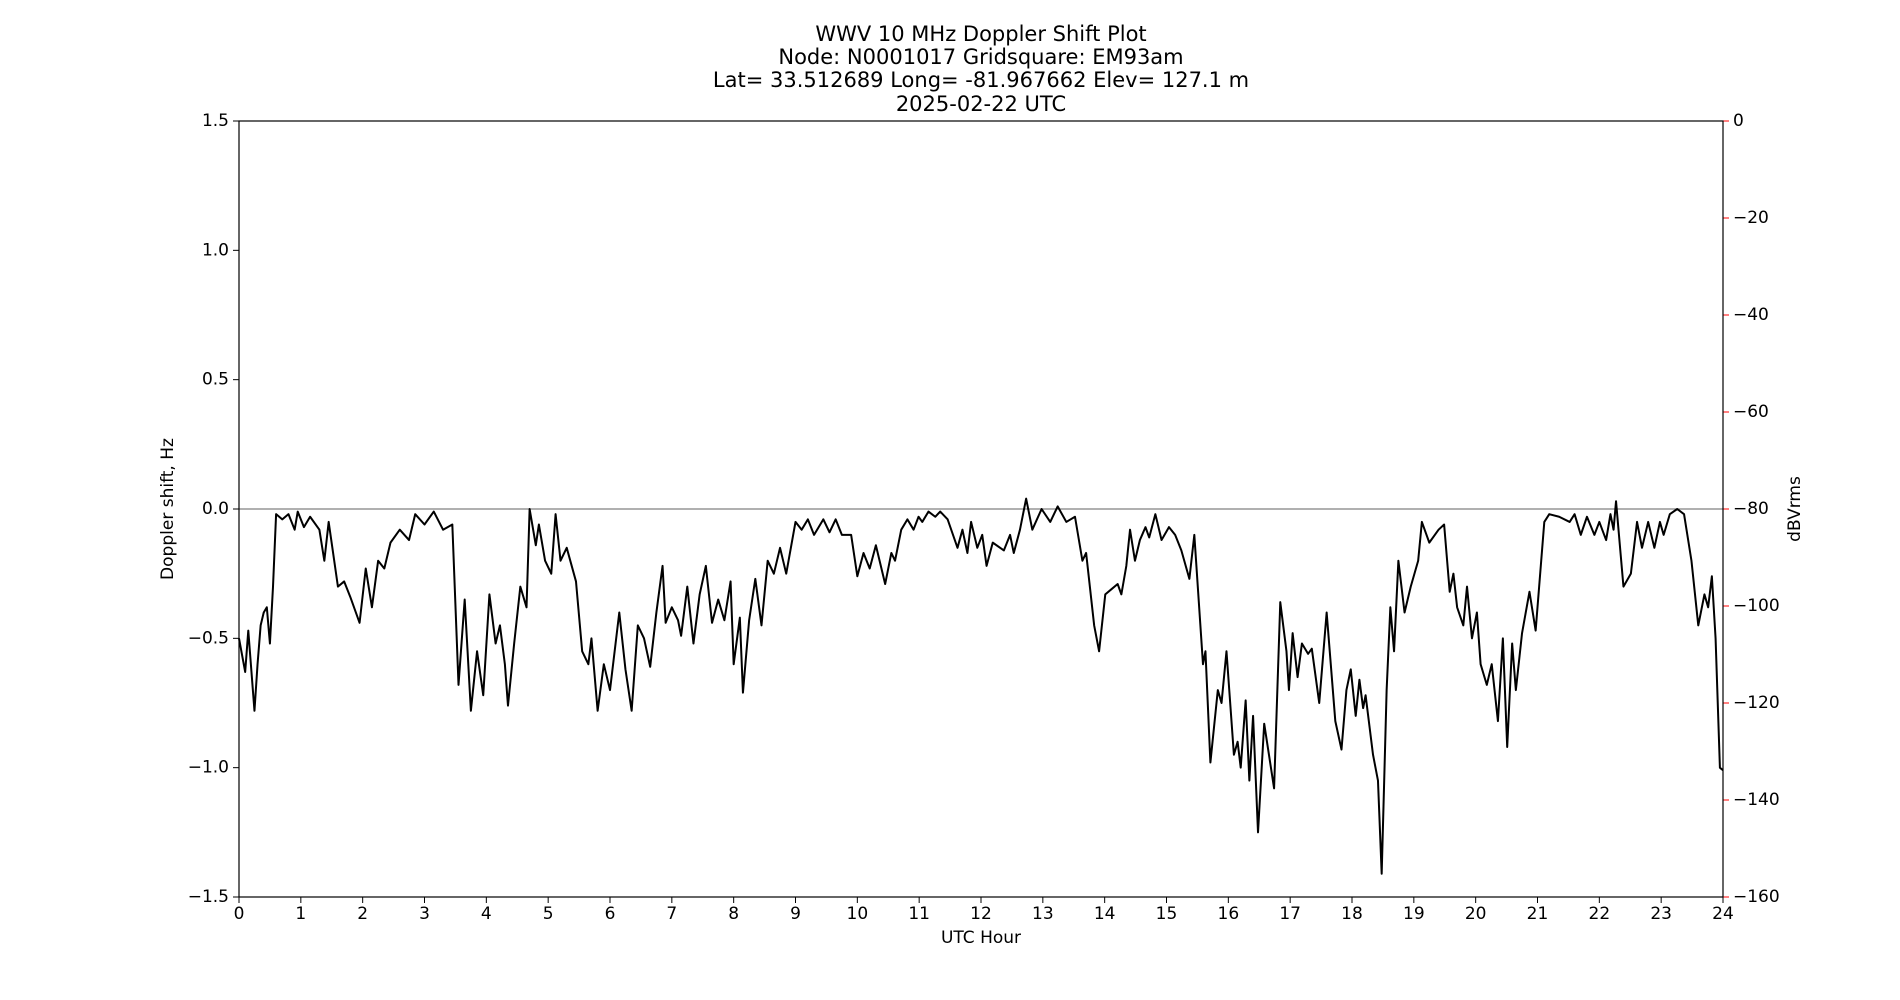 The image size is (1900, 1000). What do you see at coordinates (1229, 914) in the screenshot?
I see `x-tick-label: 16` at bounding box center [1229, 914].